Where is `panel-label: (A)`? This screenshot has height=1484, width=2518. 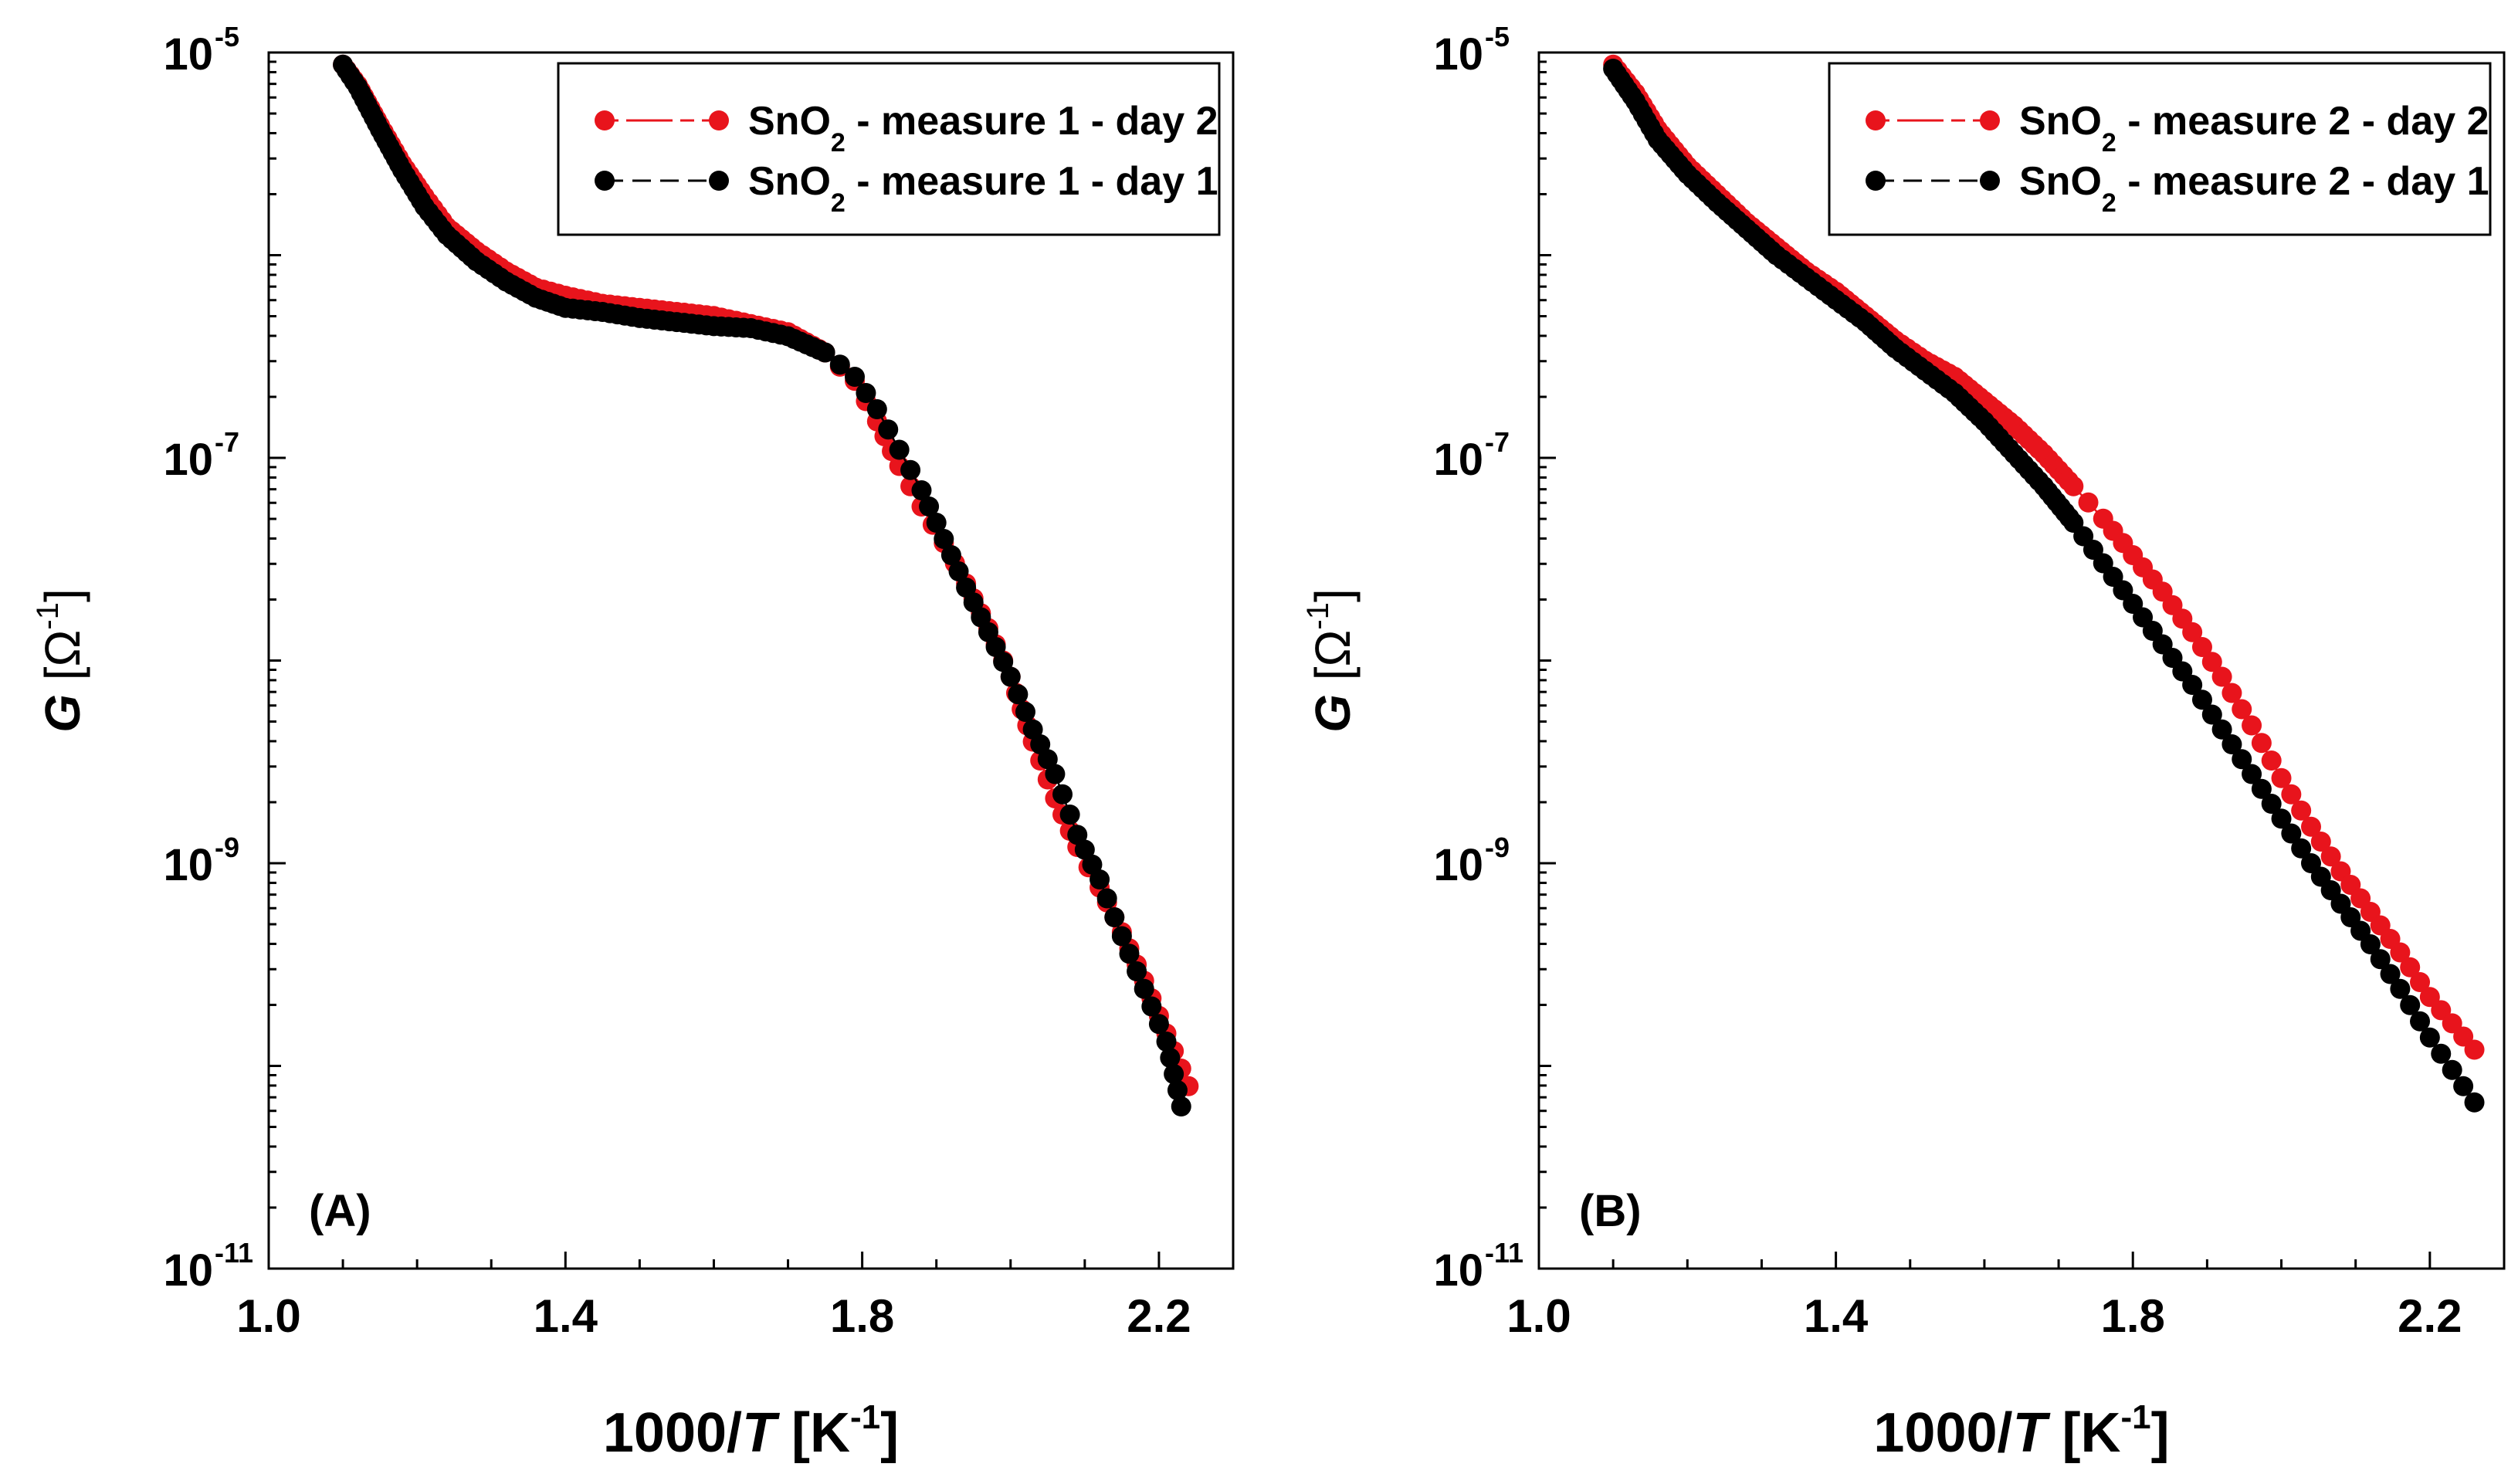
panel-label: (A) is located at coordinates (340, 1211).